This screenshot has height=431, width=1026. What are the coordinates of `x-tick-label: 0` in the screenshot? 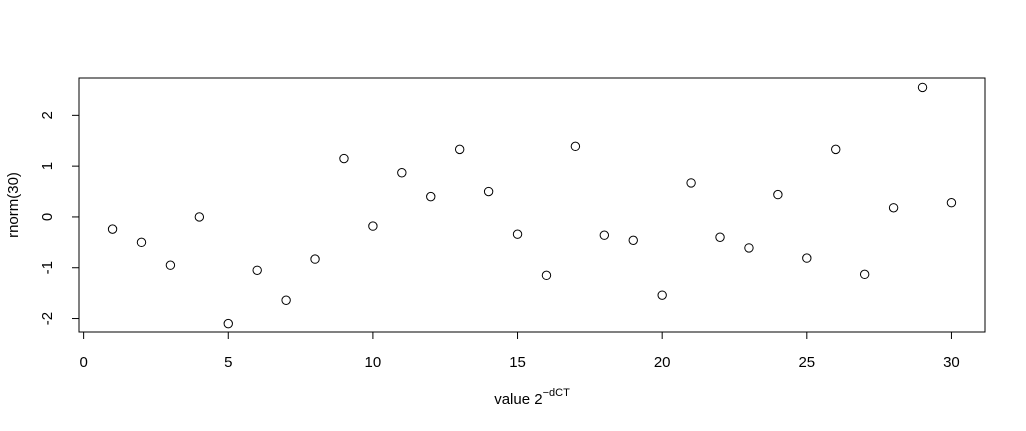 It's located at (83, 362).